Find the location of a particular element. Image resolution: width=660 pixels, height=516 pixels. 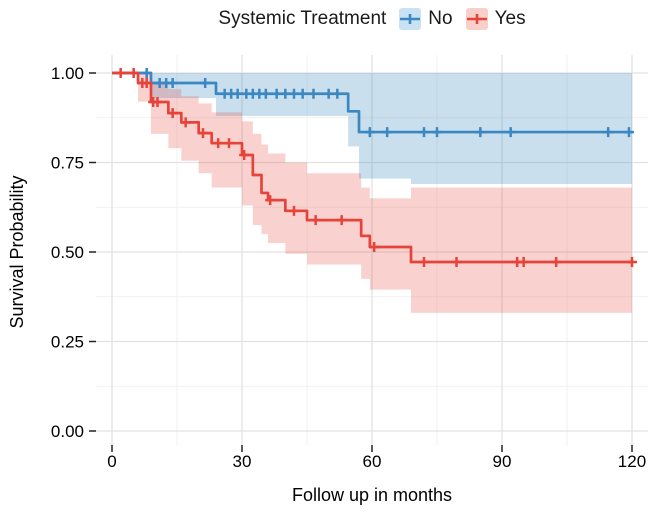

legend-item-yes: Yes is located at coordinates (495, 19).